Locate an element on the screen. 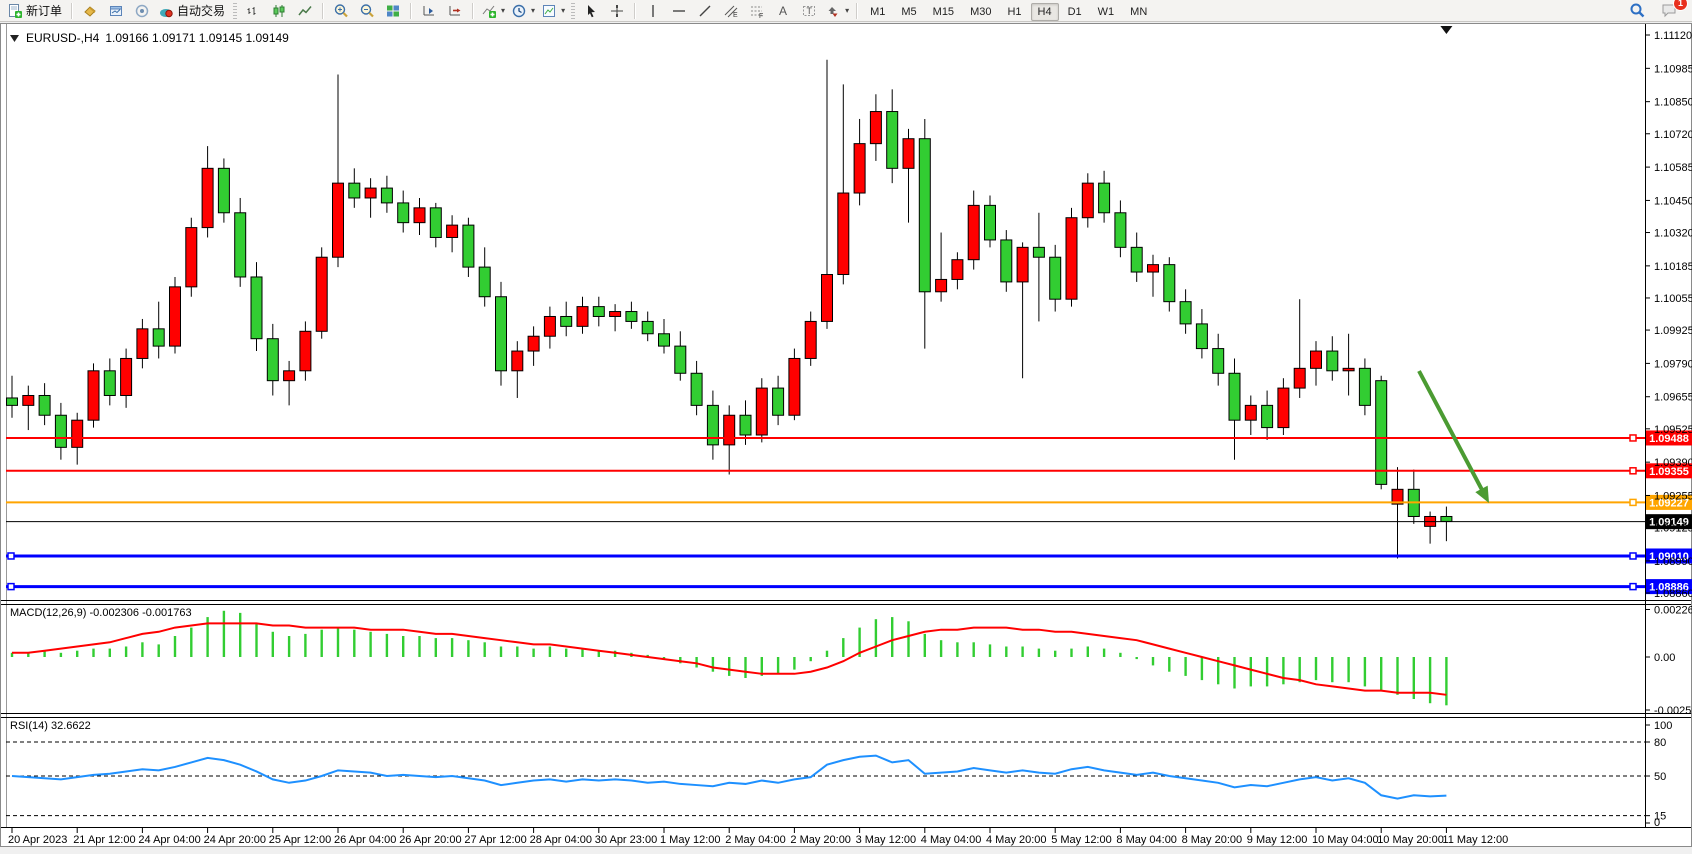 The width and height of the screenshot is (1692, 854). templates-icon is located at coordinates (549, 10).